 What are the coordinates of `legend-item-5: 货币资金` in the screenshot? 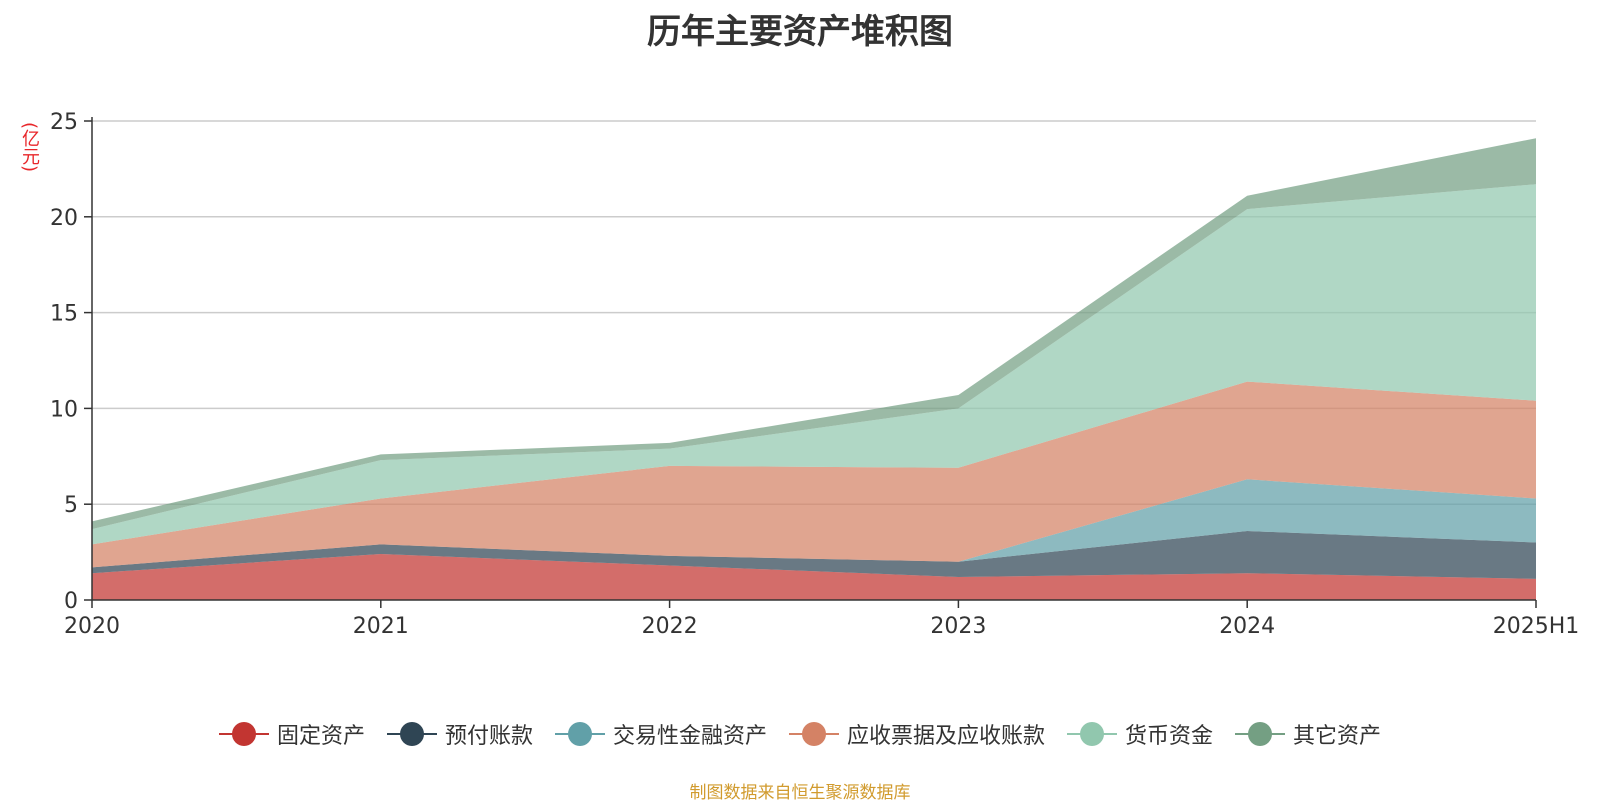 It's located at (1140, 734).